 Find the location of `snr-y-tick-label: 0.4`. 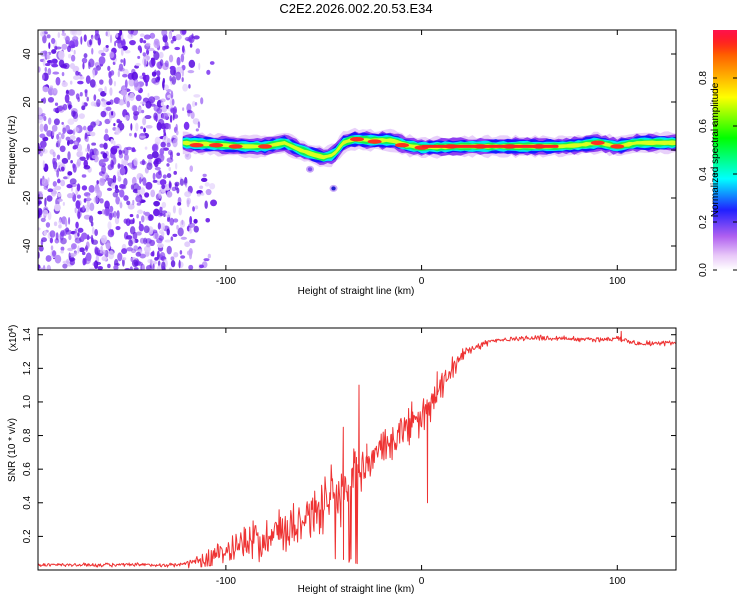

snr-y-tick-label: 0.4 is located at coordinates (27, 502).